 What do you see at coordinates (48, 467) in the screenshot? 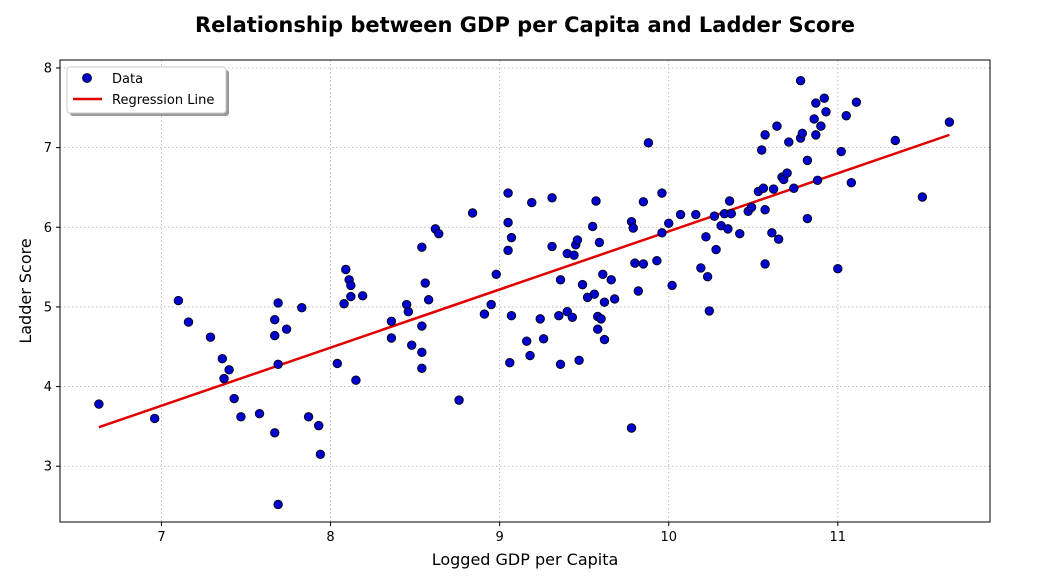
I see `y-tick-label: 3` at bounding box center [48, 467].